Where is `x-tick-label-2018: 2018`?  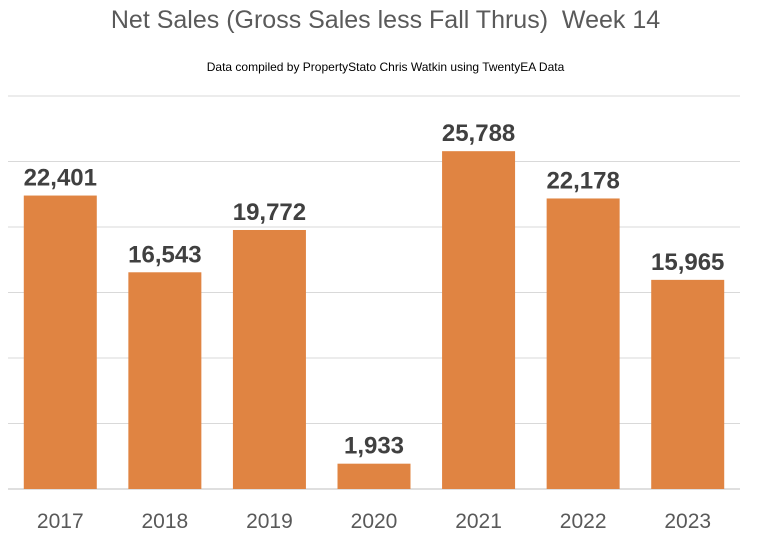 x-tick-label-2018: 2018 is located at coordinates (164, 521).